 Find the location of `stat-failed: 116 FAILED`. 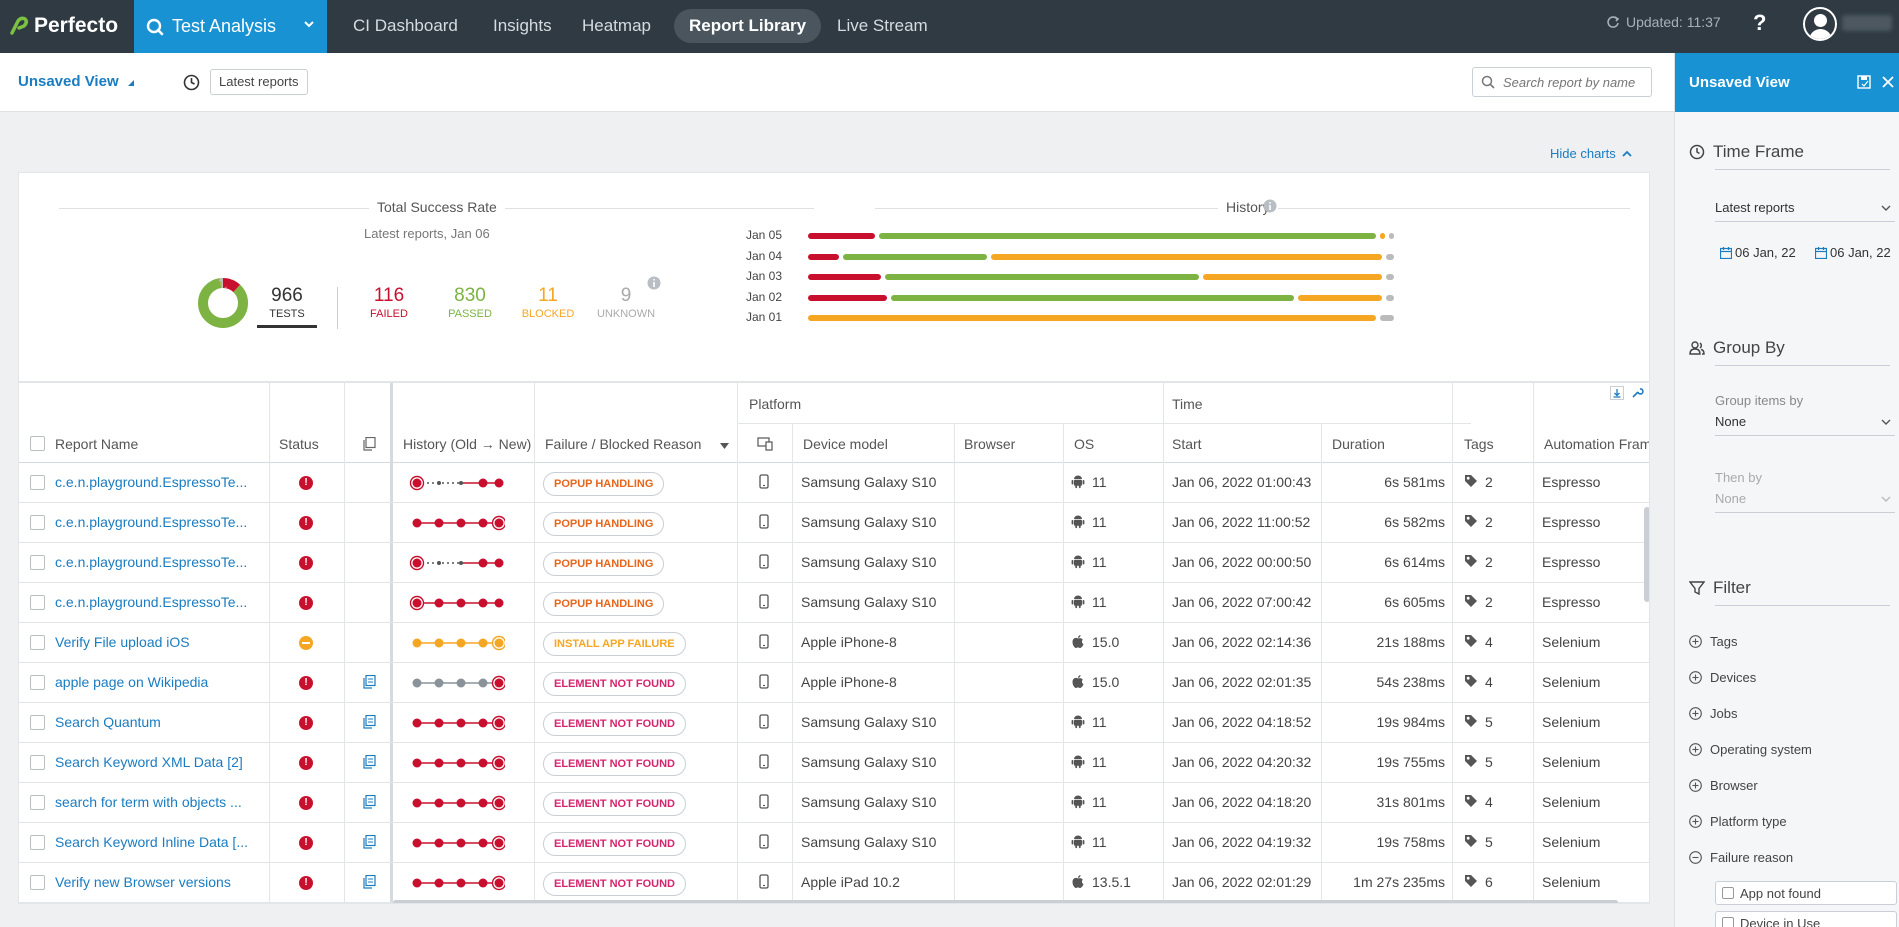

stat-failed: 116 FAILED is located at coordinates (389, 302).